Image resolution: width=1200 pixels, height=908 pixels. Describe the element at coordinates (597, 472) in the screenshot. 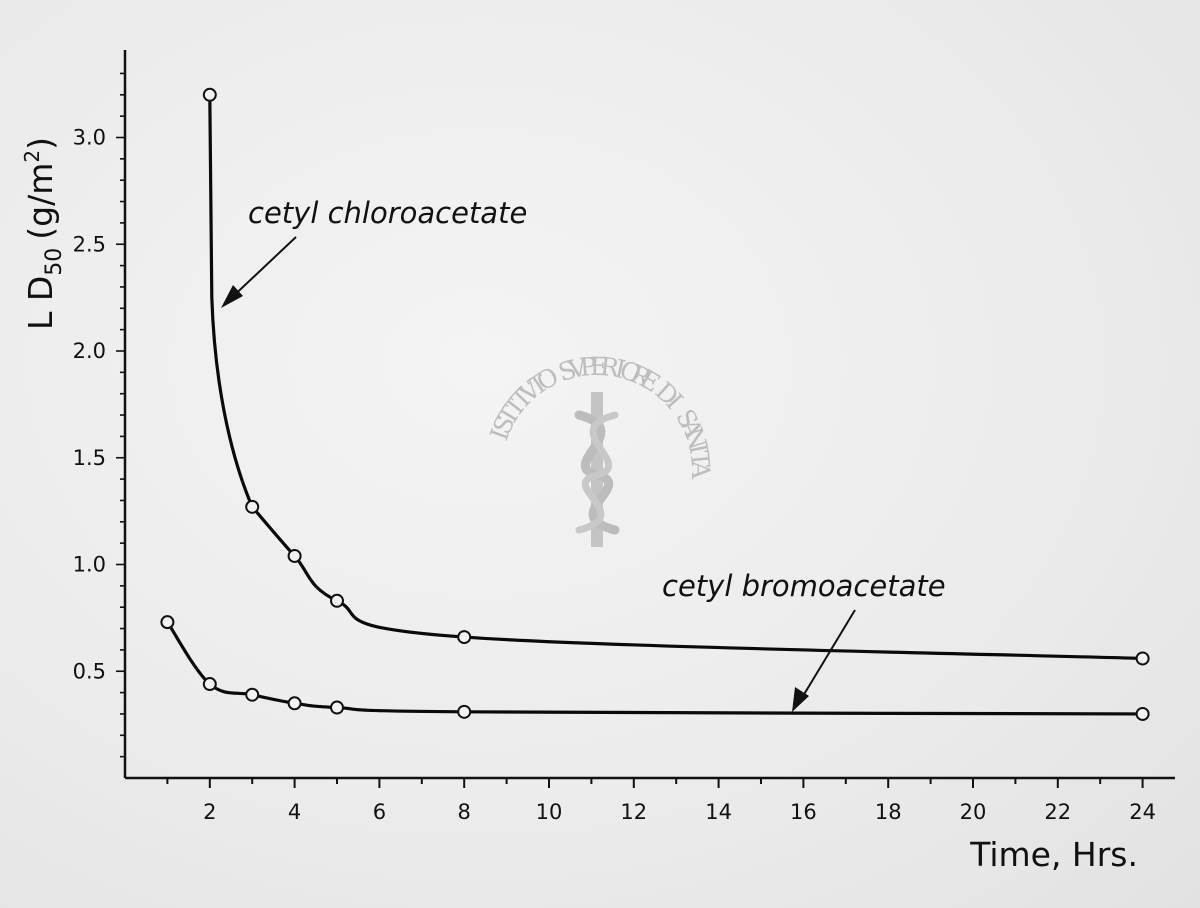

I see `watermark-serpent` at that location.